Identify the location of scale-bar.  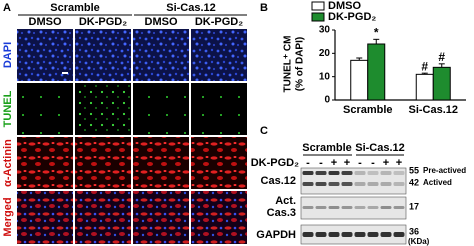
(65, 73).